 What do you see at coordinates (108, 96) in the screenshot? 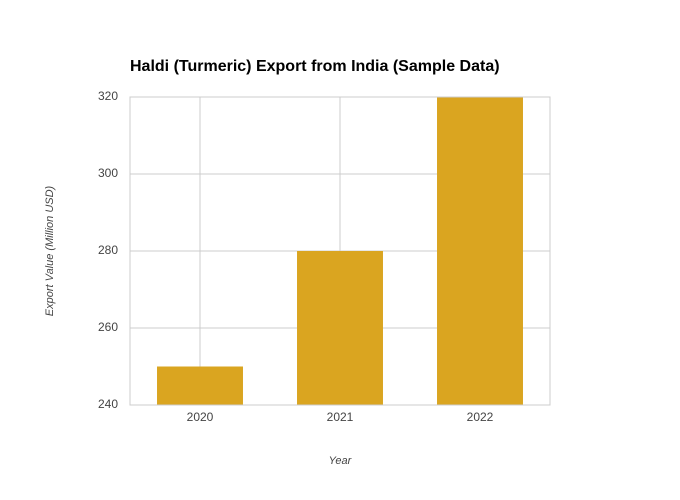
I see `y-tick-label: 320` at bounding box center [108, 96].